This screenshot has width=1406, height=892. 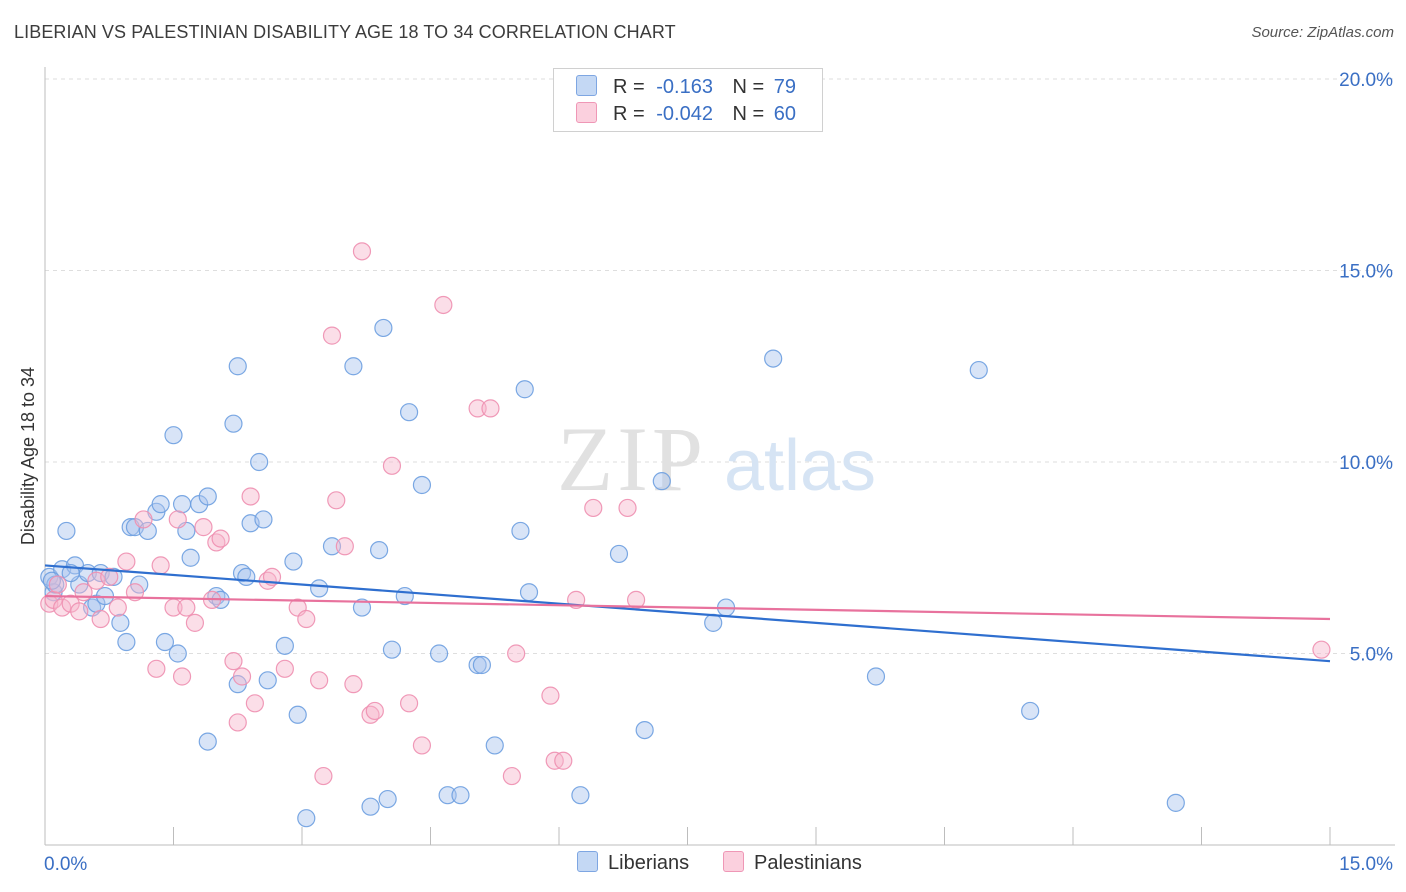 What do you see at coordinates (687, 607) in the screenshot?
I see `palestinians-trend-line` at bounding box center [687, 607].